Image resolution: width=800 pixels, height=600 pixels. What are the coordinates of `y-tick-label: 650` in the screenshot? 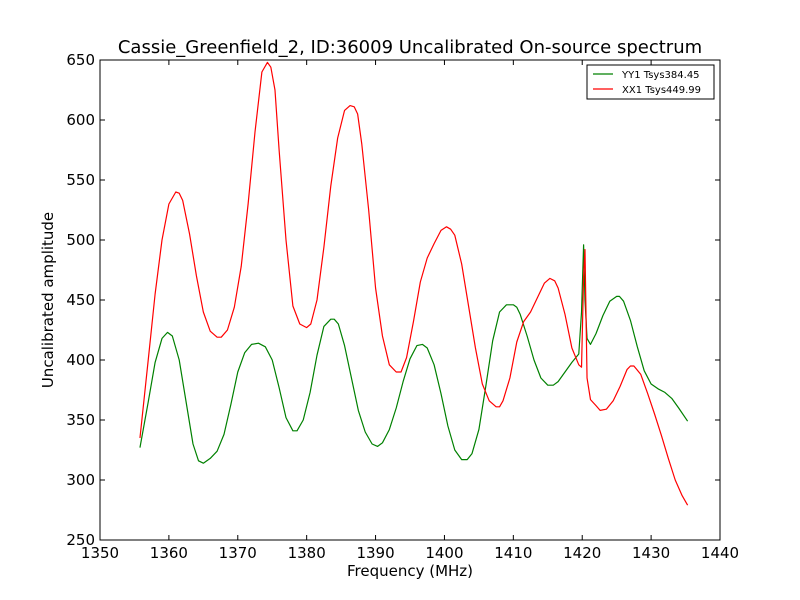 It's located at (80, 60).